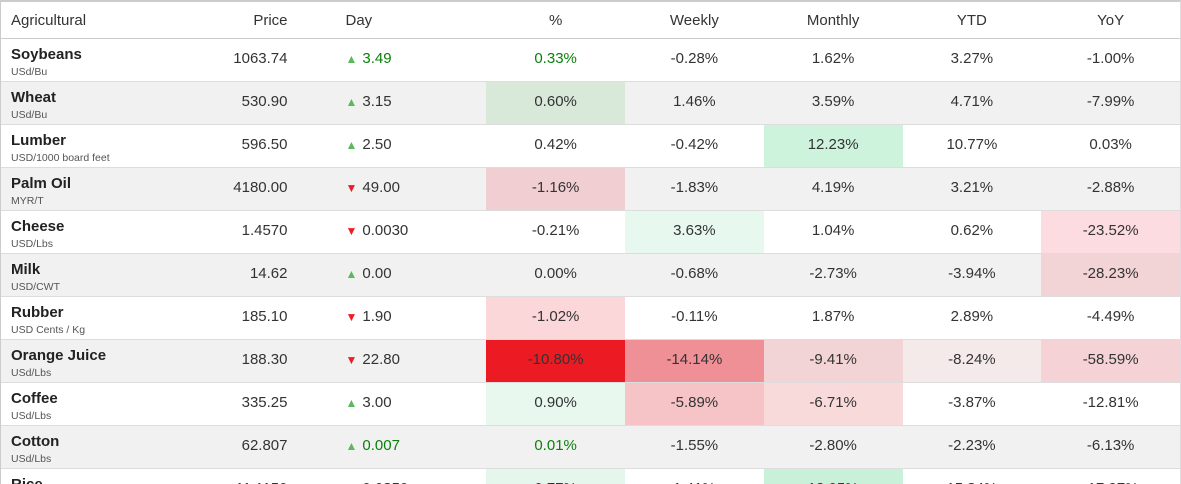 The width and height of the screenshot is (1181, 484). I want to click on commodity-name-cell: Cotton USd/Lbs, so click(96, 447).